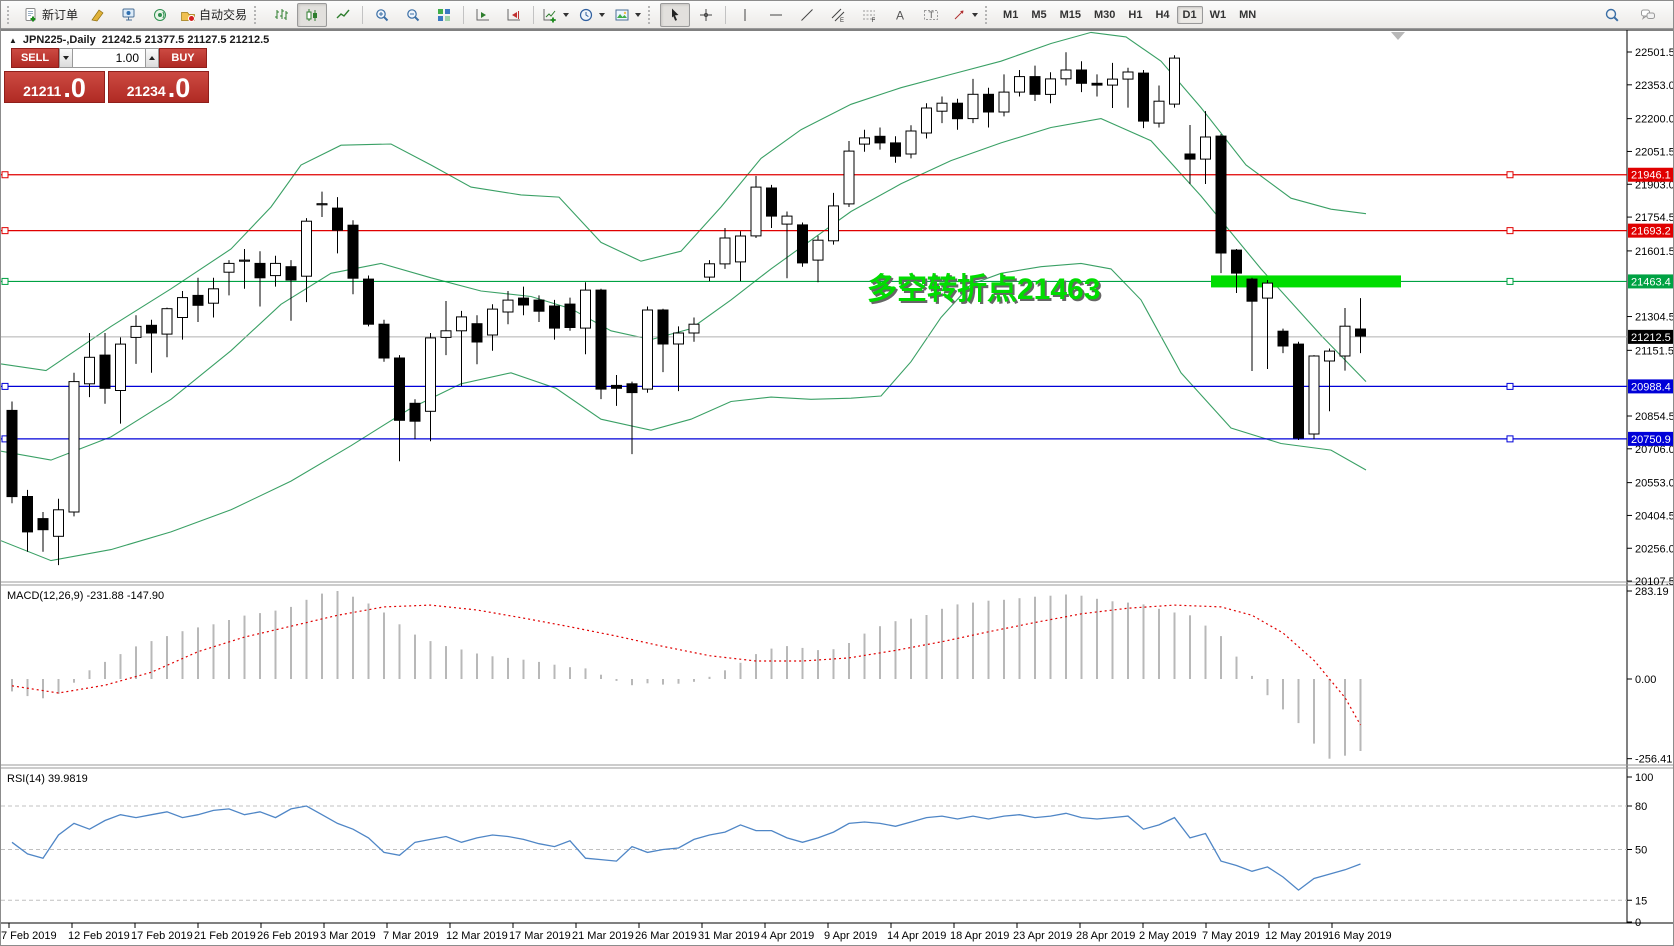  Describe the element at coordinates (1654, 86) in the screenshot. I see `svg-text: 22353.0` at that location.